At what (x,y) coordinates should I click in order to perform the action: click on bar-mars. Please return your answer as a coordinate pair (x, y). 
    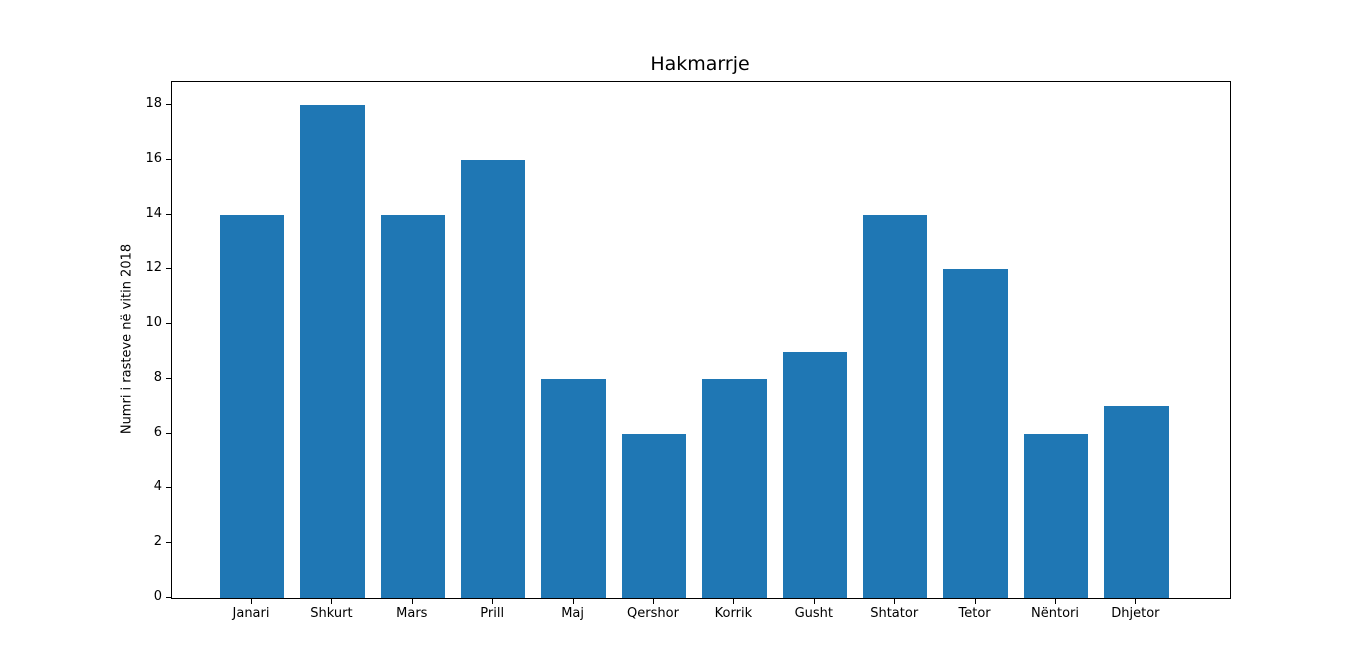
    Looking at the image, I should click on (413, 406).